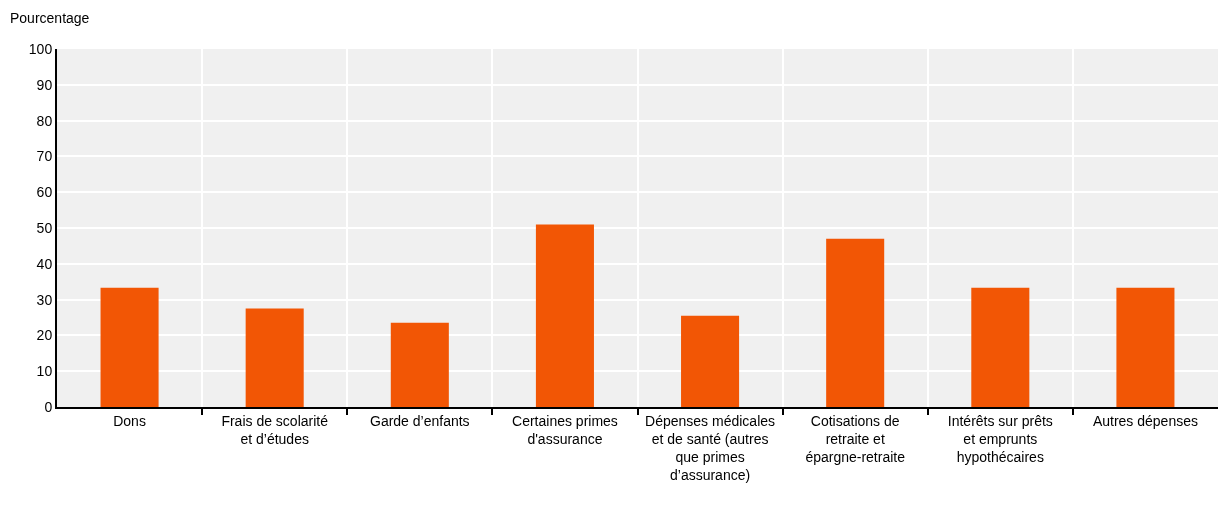 The image size is (1220, 526). What do you see at coordinates (44, 192) in the screenshot?
I see `y-tick-label: 60` at bounding box center [44, 192].